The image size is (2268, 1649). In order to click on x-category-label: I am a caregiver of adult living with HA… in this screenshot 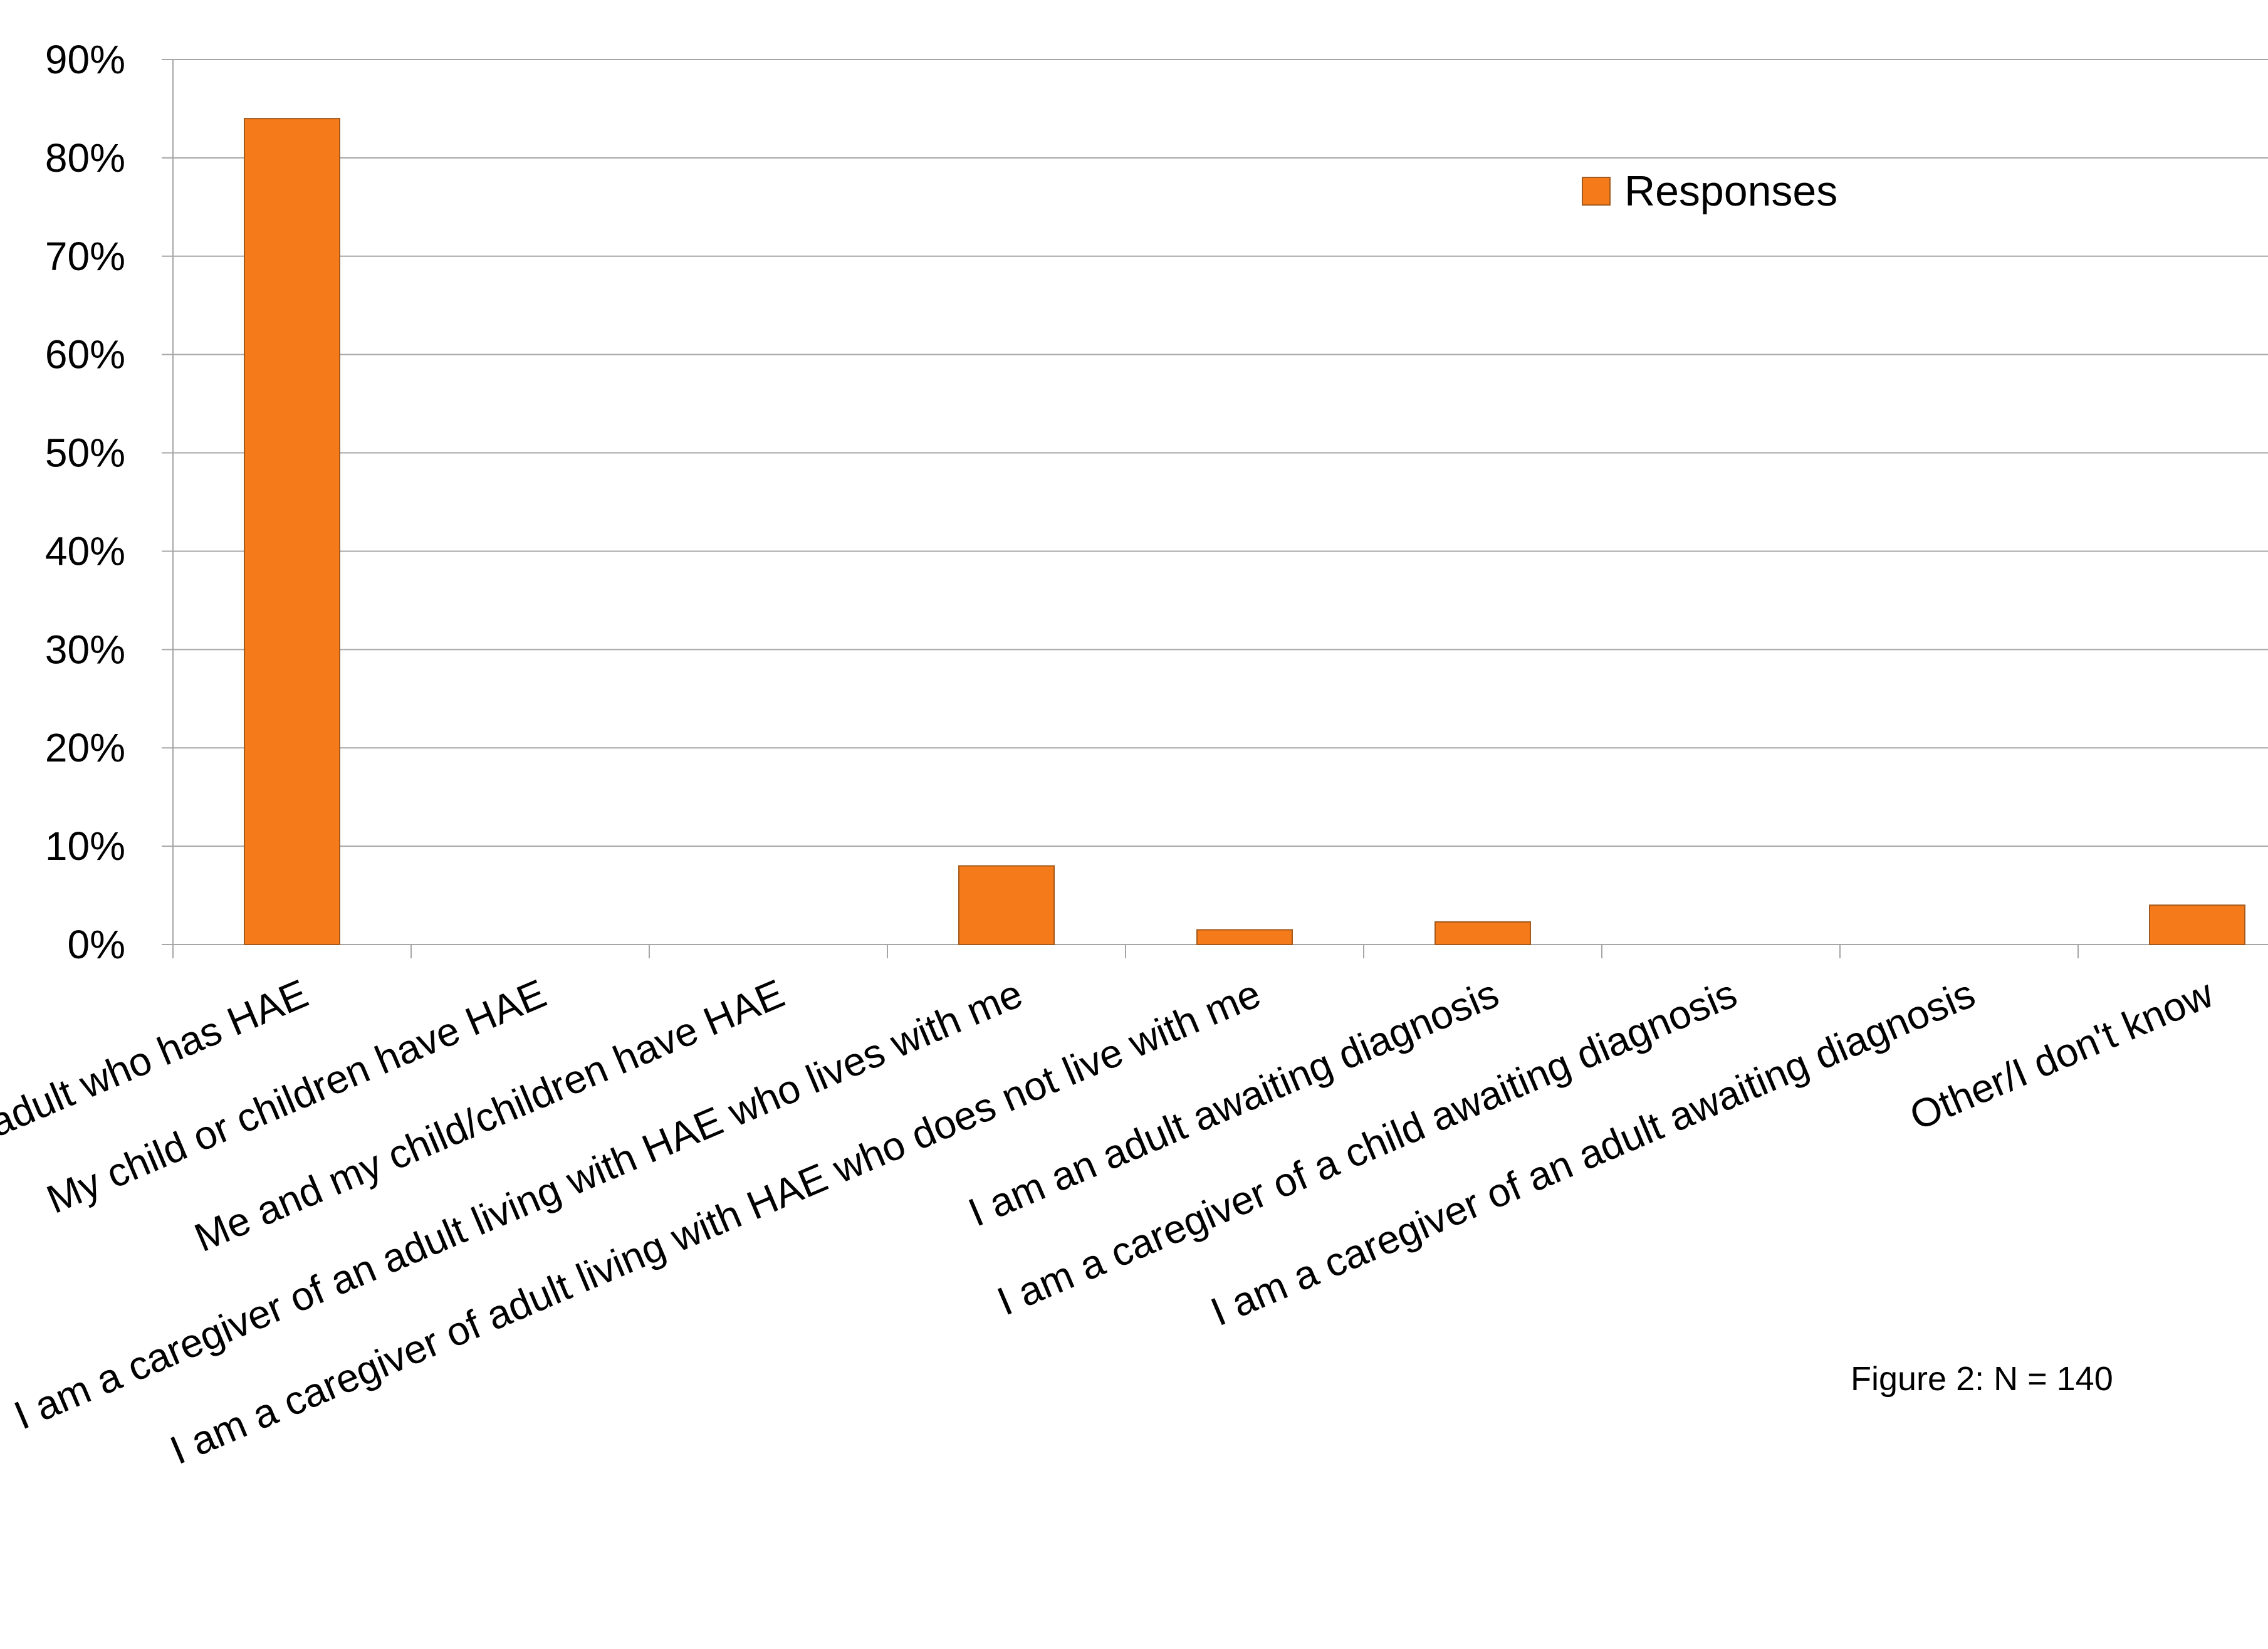, I will do `click(715, 1222)`.